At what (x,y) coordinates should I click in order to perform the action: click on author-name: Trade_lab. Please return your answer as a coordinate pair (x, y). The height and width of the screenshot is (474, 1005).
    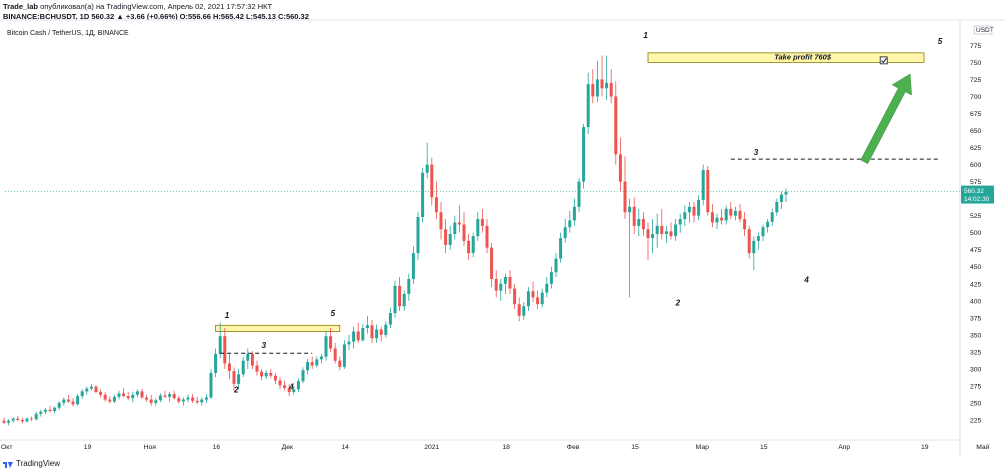
    Looking at the image, I should click on (21, 6).